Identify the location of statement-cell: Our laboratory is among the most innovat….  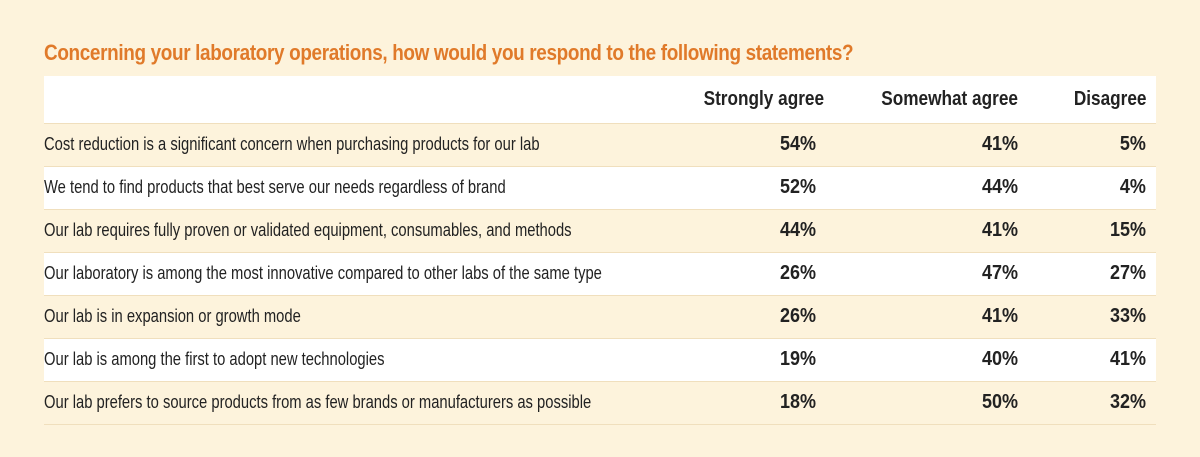
(364, 274).